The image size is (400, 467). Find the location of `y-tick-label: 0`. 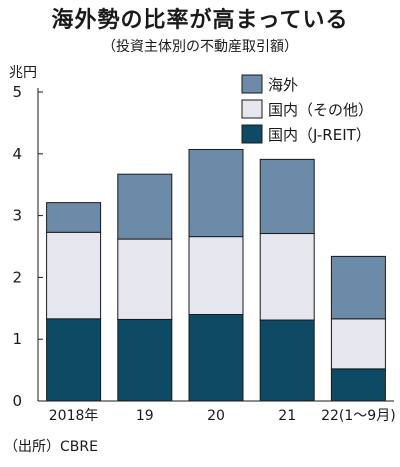

y-tick-label: 0 is located at coordinates (17, 401).